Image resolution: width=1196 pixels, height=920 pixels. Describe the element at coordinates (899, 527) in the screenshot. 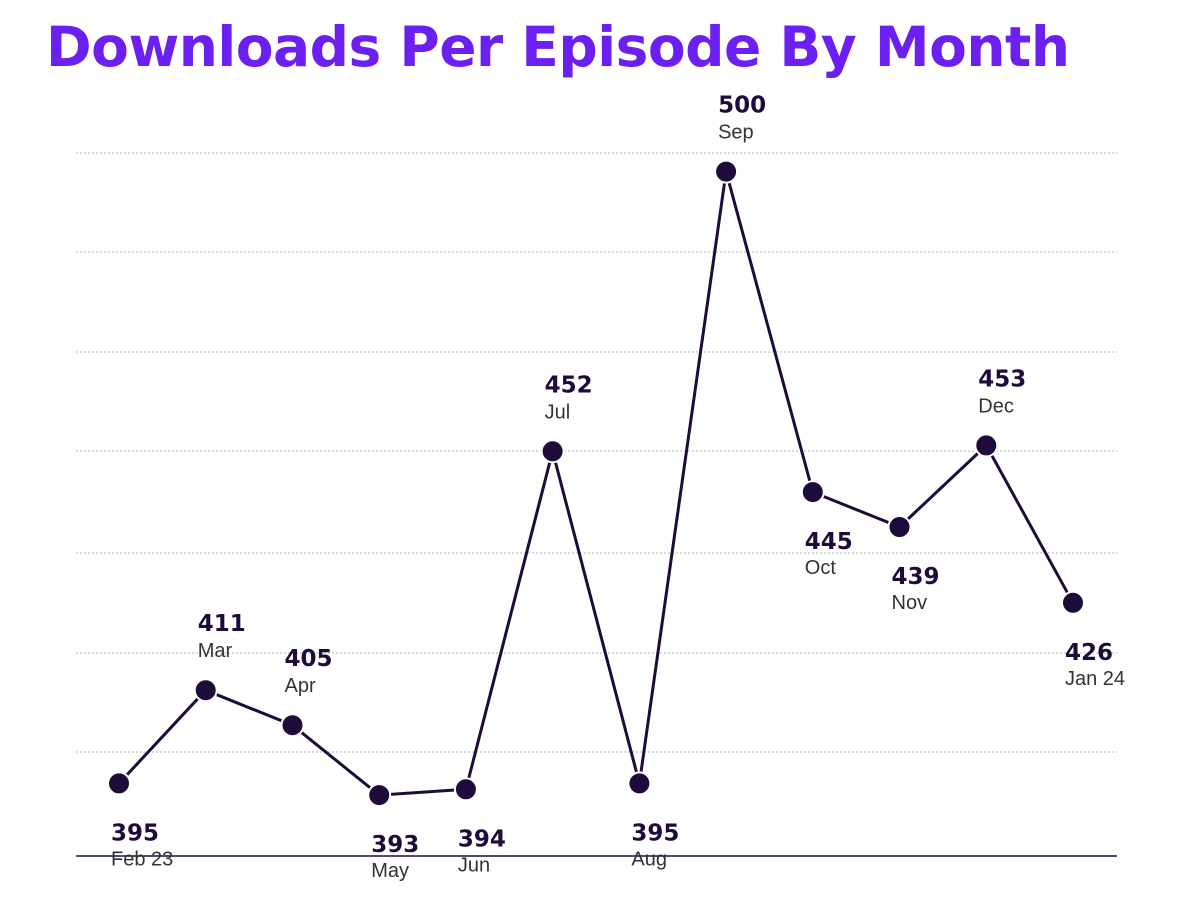

I see `data-point-nov` at that location.